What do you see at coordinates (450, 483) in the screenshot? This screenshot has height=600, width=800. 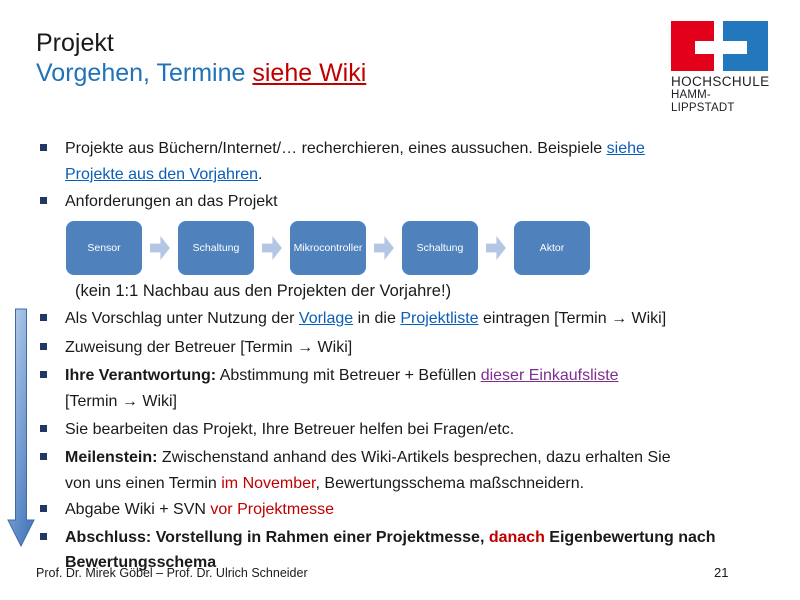 I see `bullet-text: , Bewertungsschema maßschneidern.` at bounding box center [450, 483].